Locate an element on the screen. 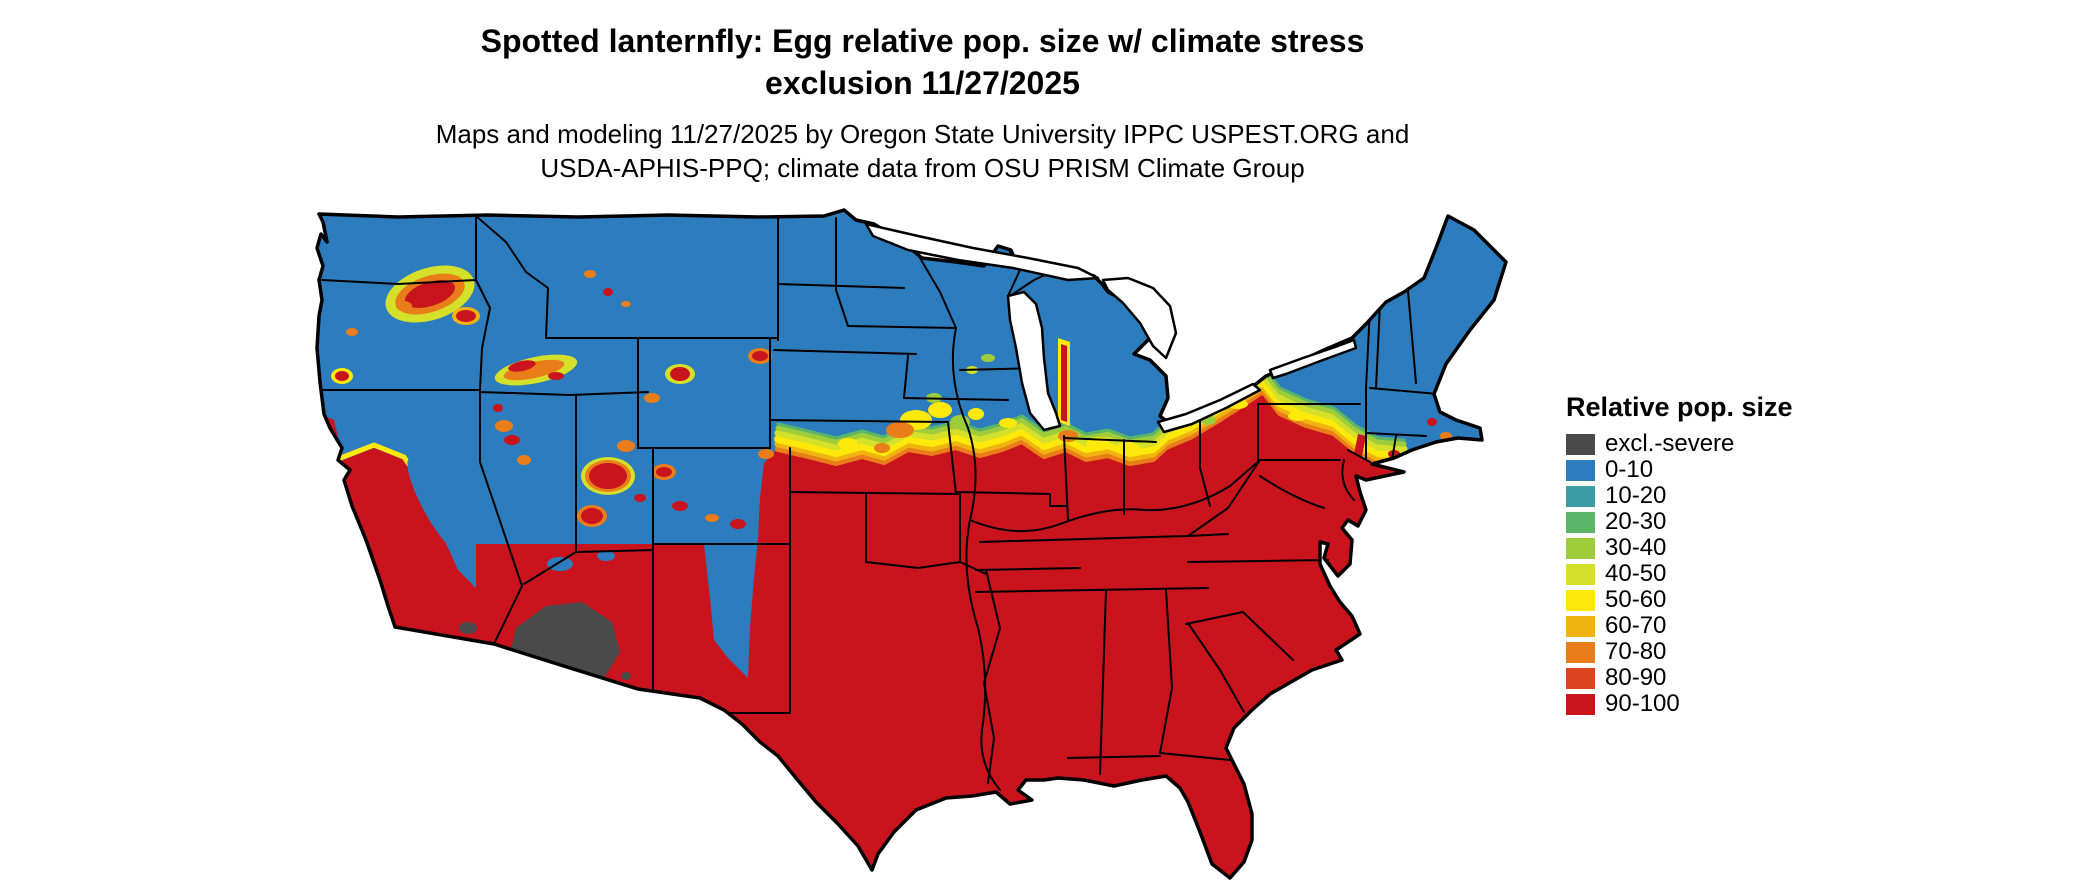  hudson-valley-patch is located at coordinates (1359, 450).